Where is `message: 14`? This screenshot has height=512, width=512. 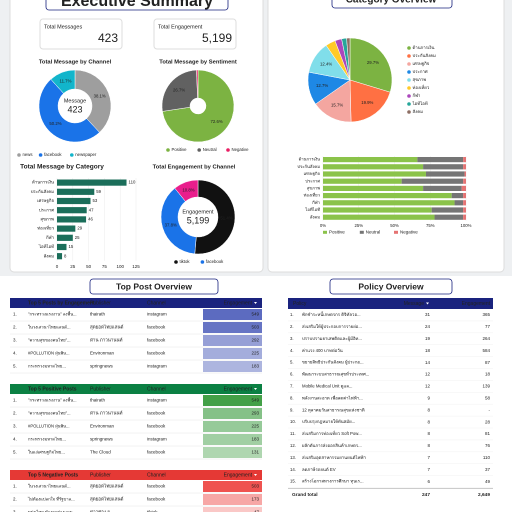
message: 14 is located at coordinates (428, 362).